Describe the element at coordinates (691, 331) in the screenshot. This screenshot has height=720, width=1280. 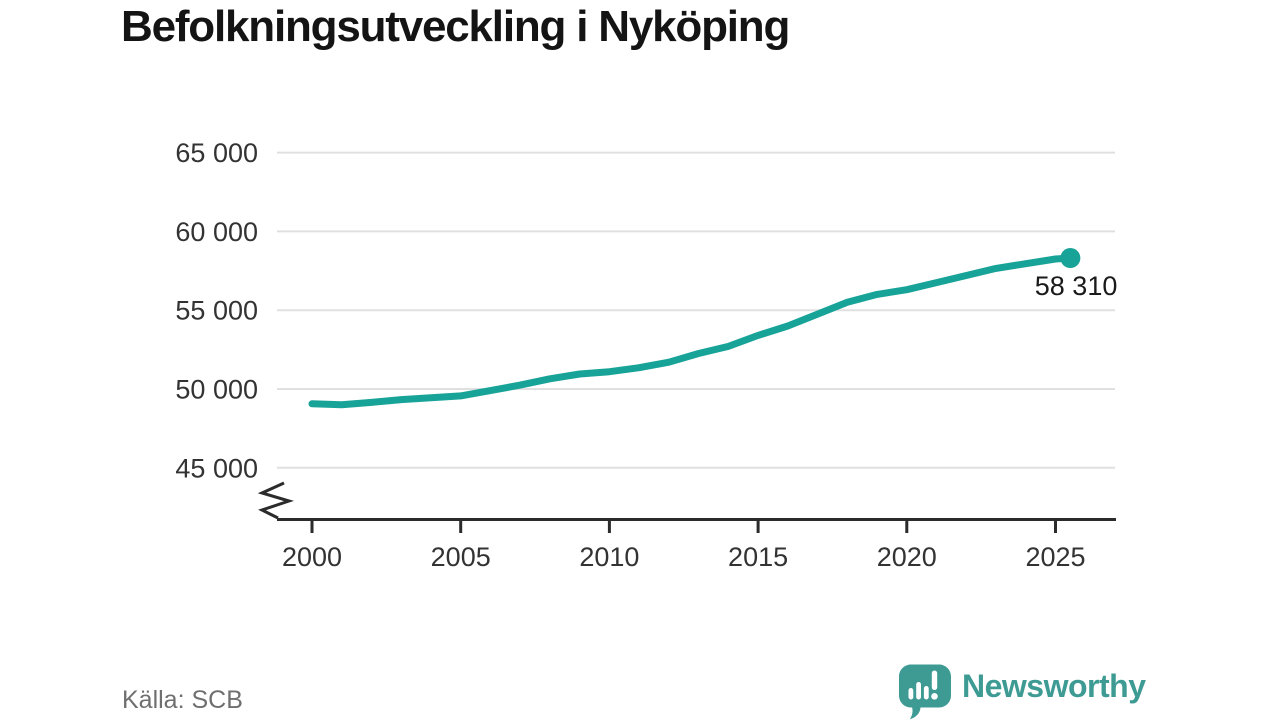
I see `population-line-series` at that location.